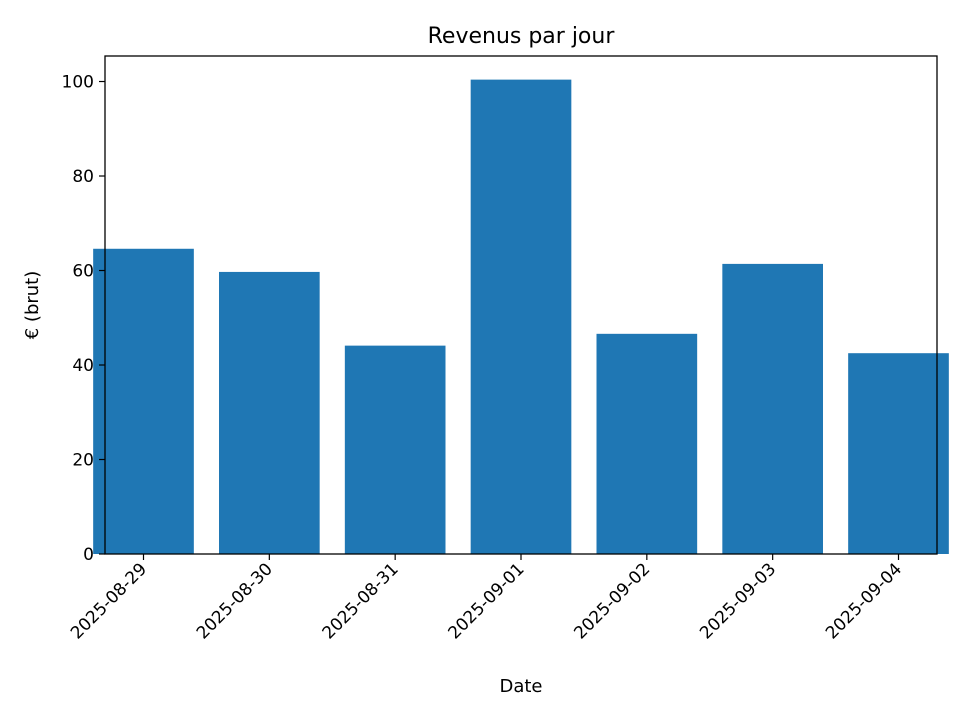 The image size is (960, 720). What do you see at coordinates (83, 272) in the screenshot?
I see `y-tick-label: 60` at bounding box center [83, 272].